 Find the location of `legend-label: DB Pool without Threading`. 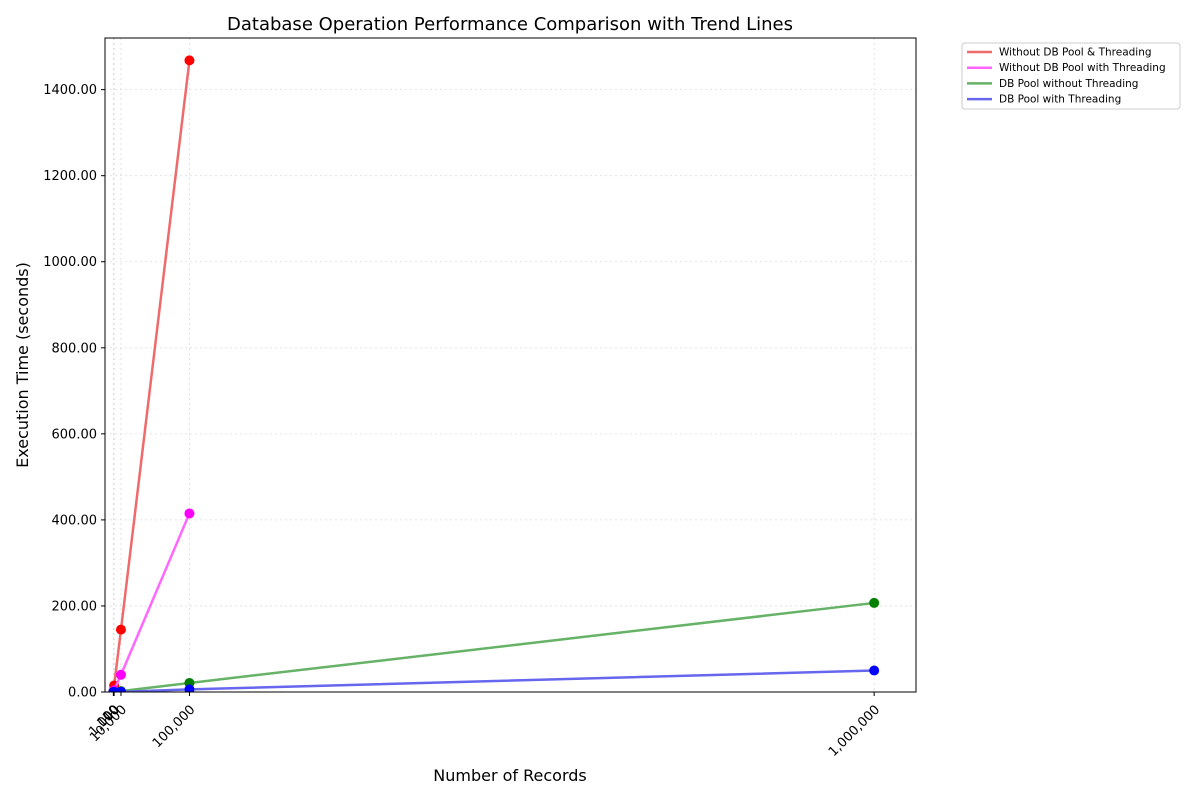

legend-label: DB Pool without Threading is located at coordinates (1068, 84).